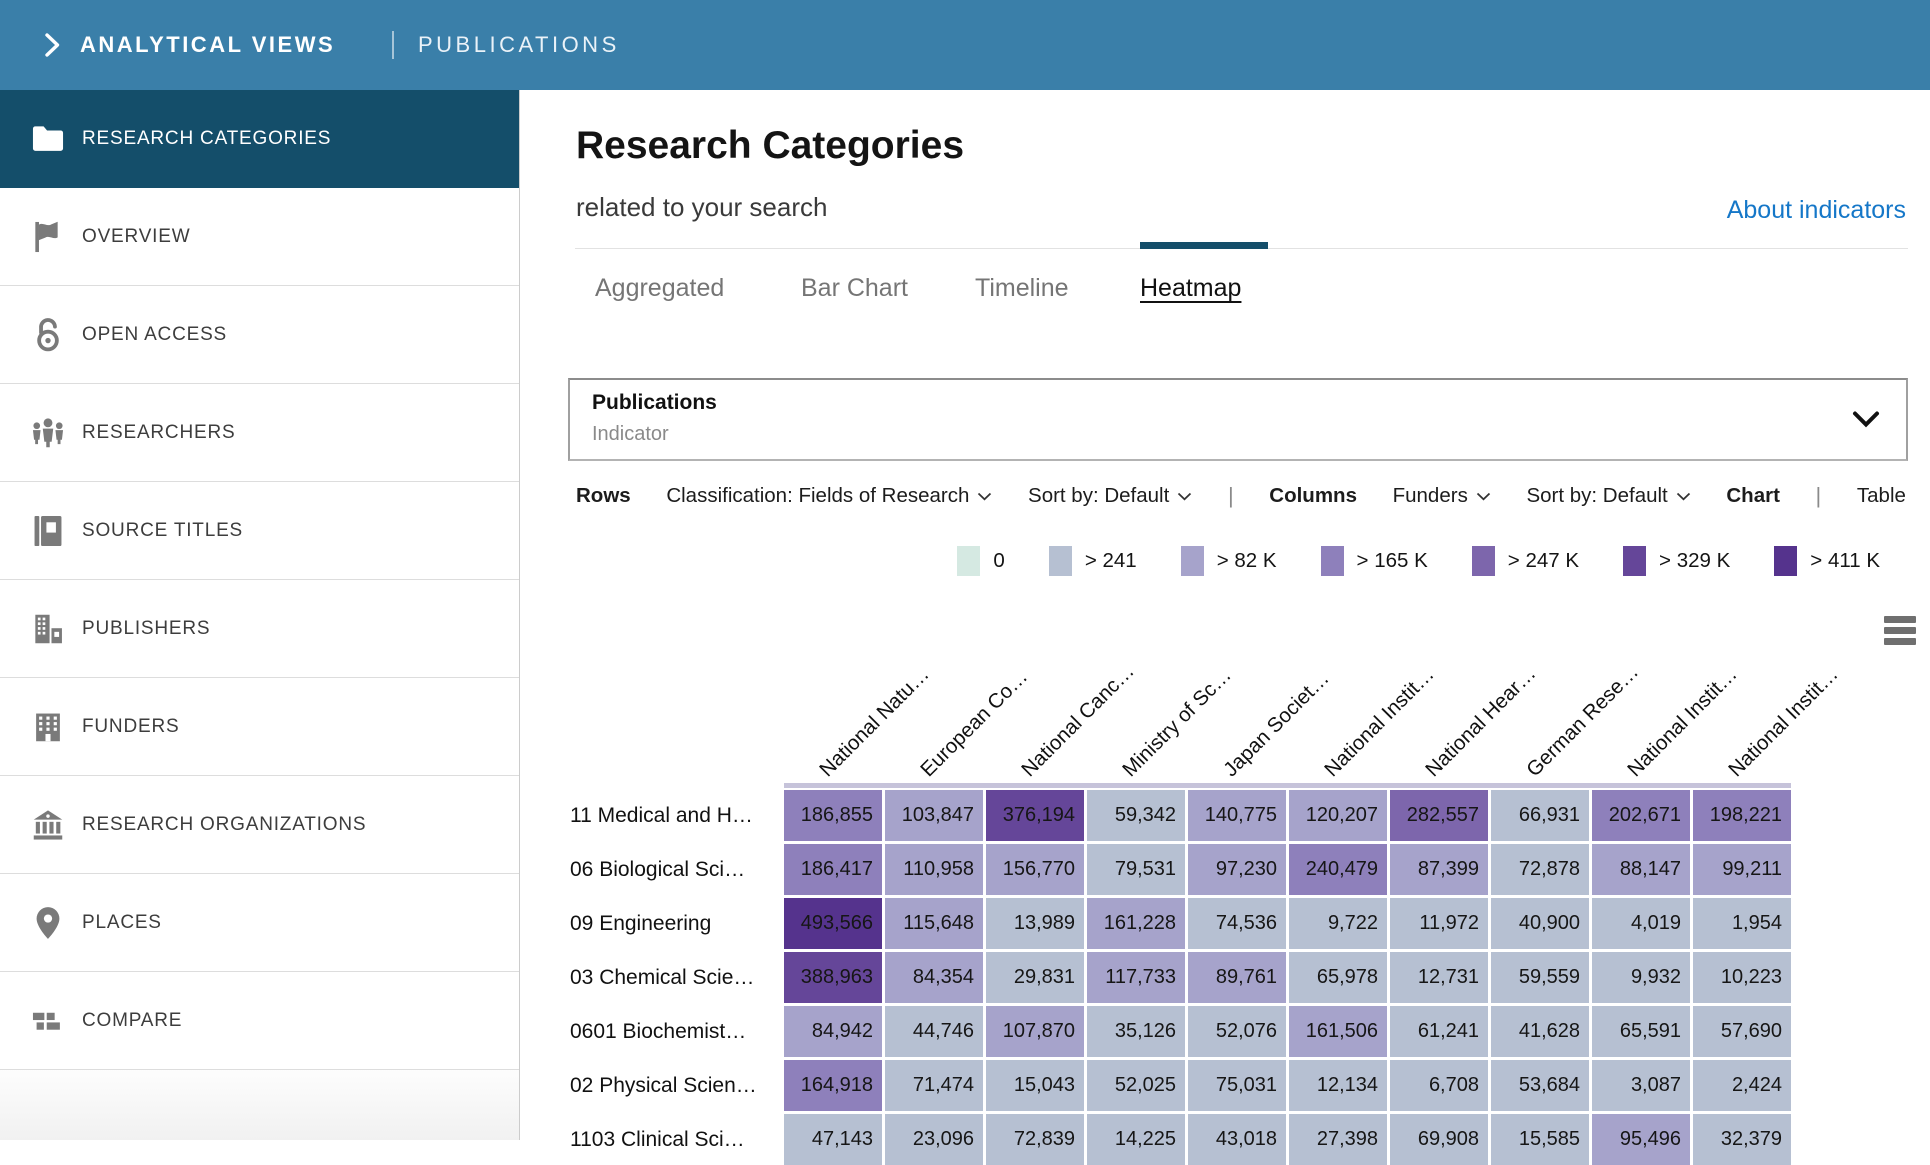  Describe the element at coordinates (1439, 1085) in the screenshot. I see `heatmap-cell: 6,708` at that location.